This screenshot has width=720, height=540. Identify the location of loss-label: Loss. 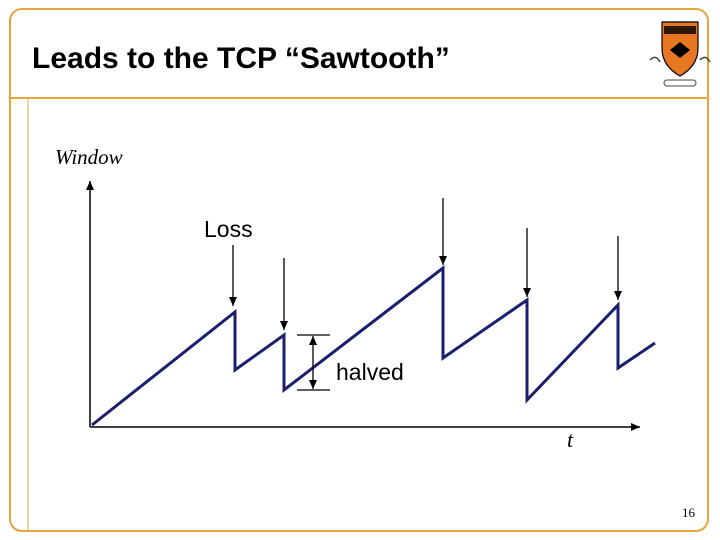
(228, 229).